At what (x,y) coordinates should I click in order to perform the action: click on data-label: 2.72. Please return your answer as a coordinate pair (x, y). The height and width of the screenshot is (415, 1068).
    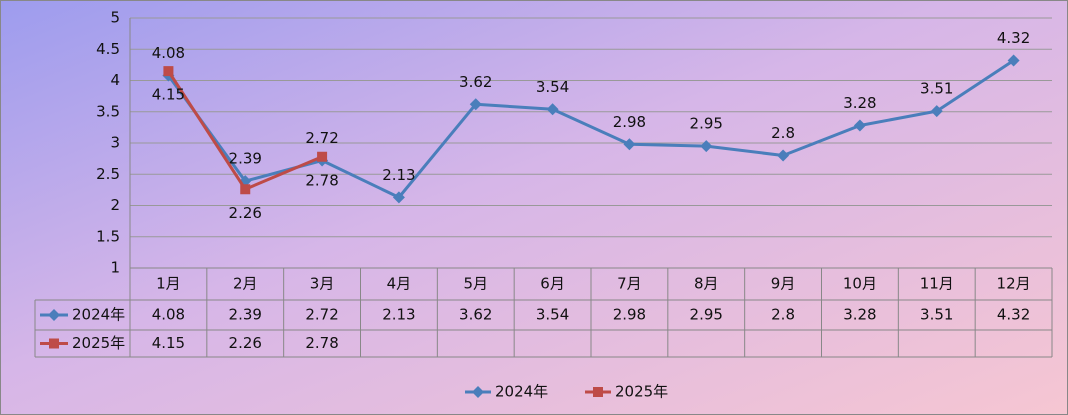
    Looking at the image, I should click on (321, 138).